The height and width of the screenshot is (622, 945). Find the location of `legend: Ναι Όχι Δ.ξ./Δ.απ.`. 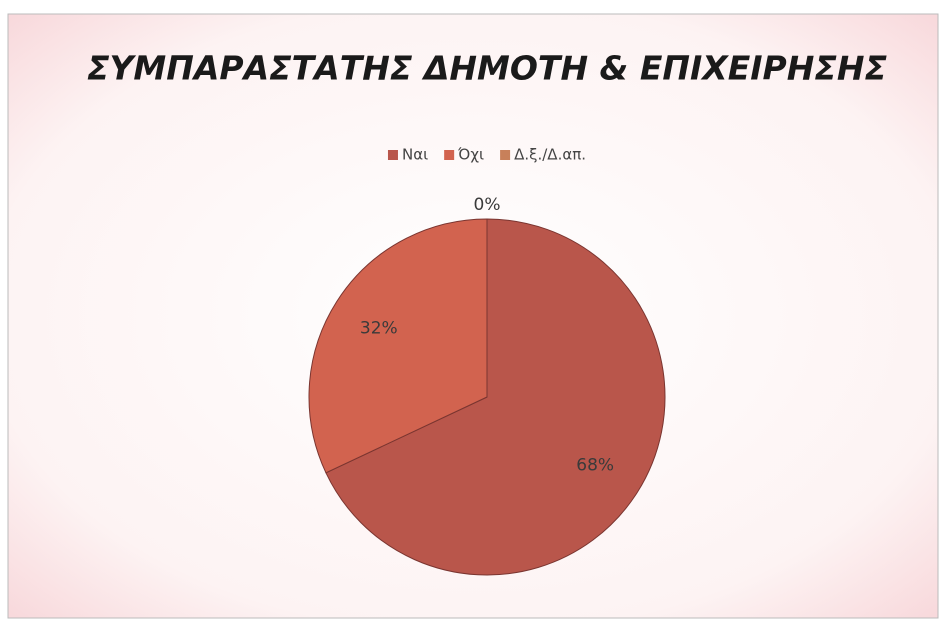

legend: Ναι Όχι Δ.ξ./Δ.απ. is located at coordinates (486, 155).